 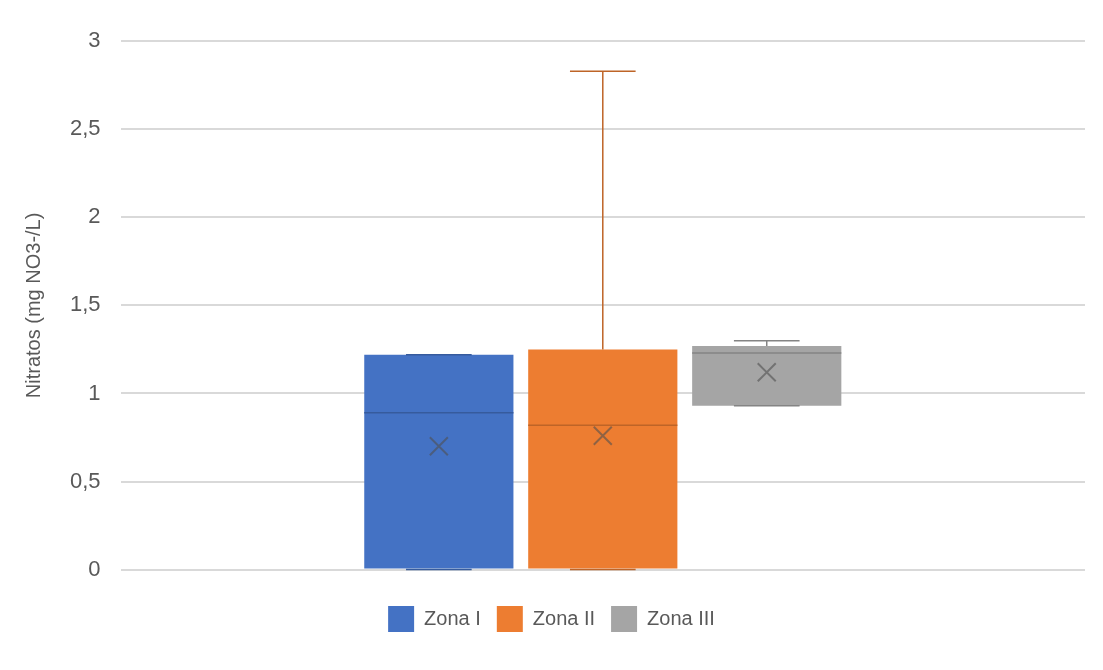 I want to click on y-axis-title: Nitratos (mg NO3-/L), so click(x=32, y=305).